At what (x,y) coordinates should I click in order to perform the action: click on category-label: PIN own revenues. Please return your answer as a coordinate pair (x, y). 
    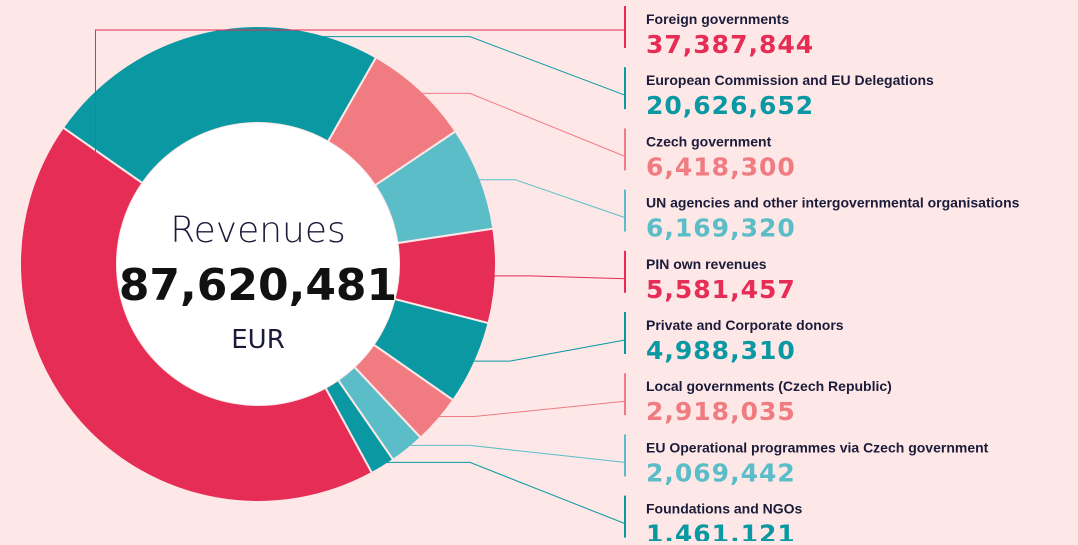
    Looking at the image, I should click on (706, 264).